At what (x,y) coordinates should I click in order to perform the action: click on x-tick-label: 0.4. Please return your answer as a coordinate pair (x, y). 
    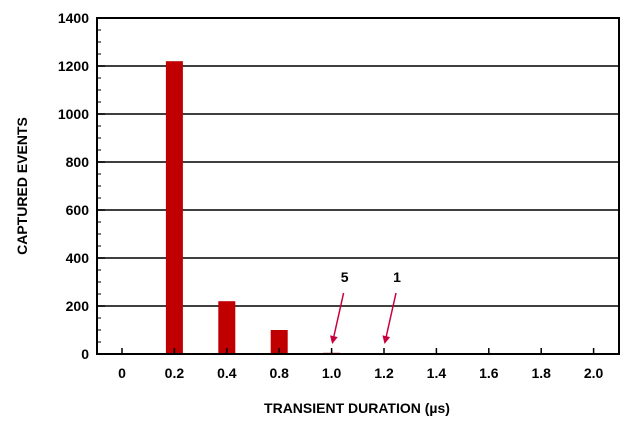
    Looking at the image, I should click on (227, 373).